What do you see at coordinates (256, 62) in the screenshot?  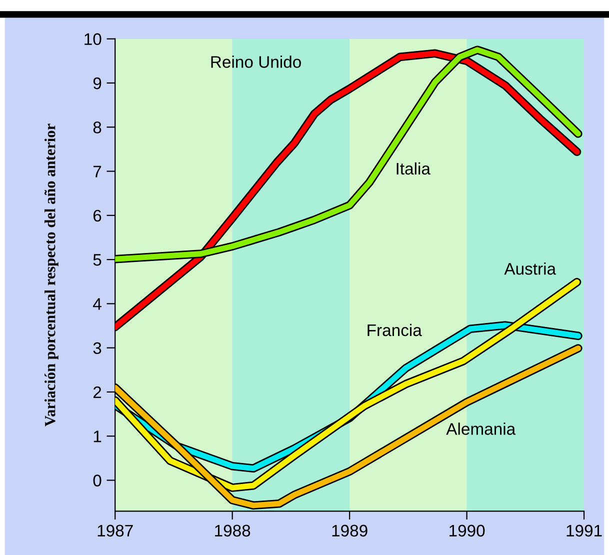 I see `text: Reino Unido` at bounding box center [256, 62].